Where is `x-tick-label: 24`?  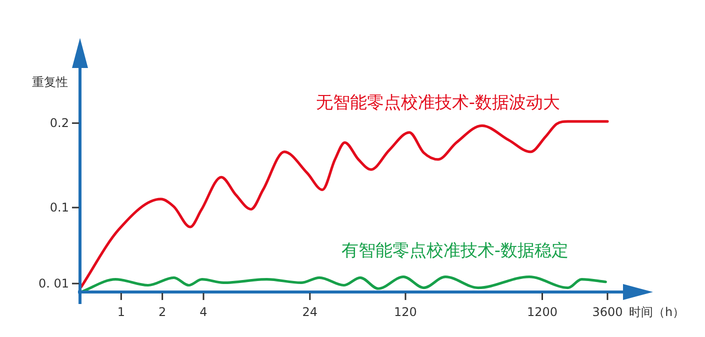
x-tick-label: 24 is located at coordinates (310, 312).